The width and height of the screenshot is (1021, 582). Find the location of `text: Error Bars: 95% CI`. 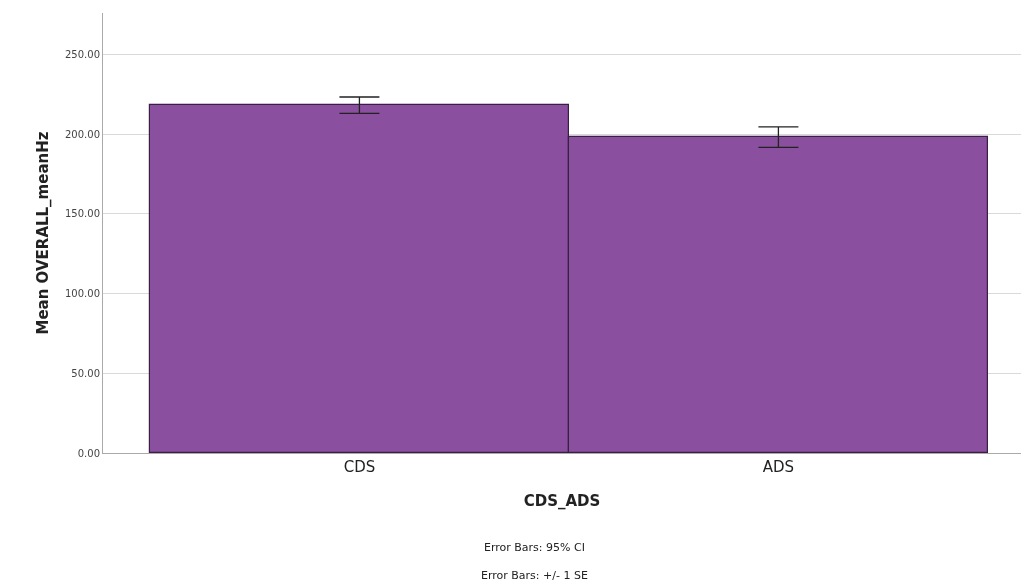

text: Error Bars: 95% CI is located at coordinates (534, 547).